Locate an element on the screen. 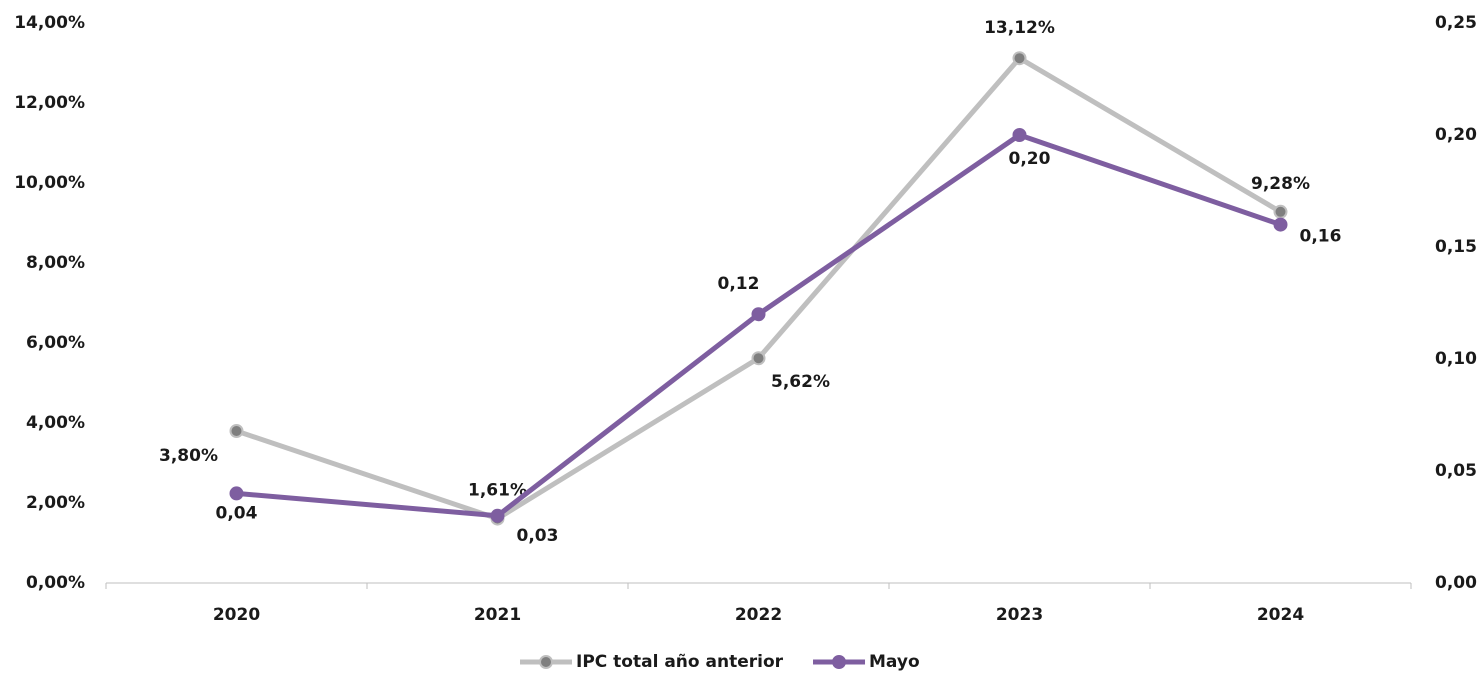  x-tick-label: 2022 is located at coordinates (758, 615).